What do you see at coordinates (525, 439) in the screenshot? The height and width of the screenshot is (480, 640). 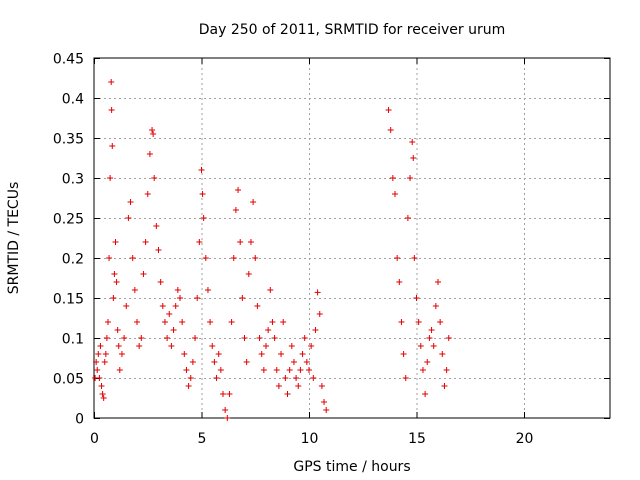 I see `x-tick-label: 20` at bounding box center [525, 439].